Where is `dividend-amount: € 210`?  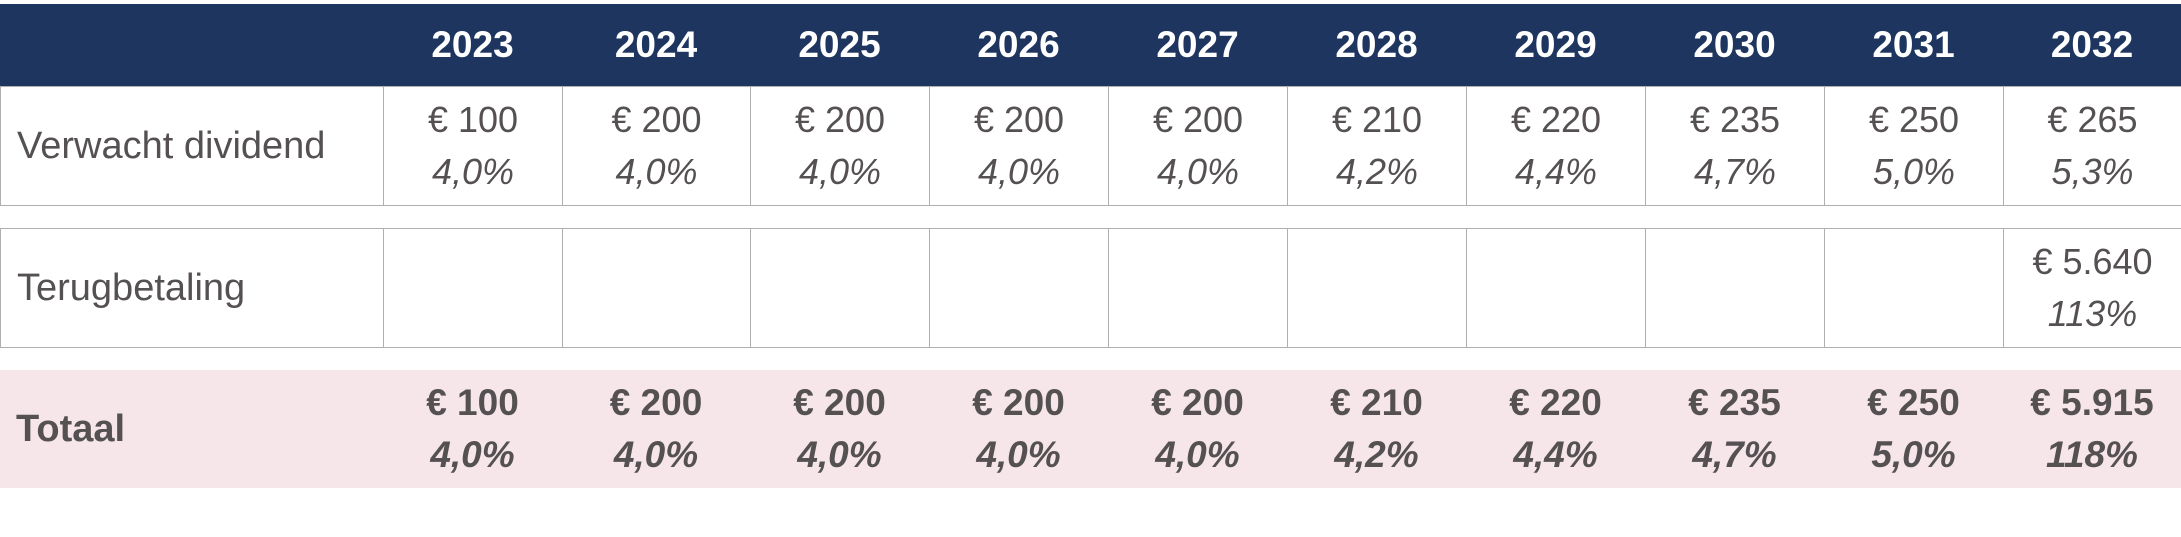 dividend-amount: € 210 is located at coordinates (1377, 119).